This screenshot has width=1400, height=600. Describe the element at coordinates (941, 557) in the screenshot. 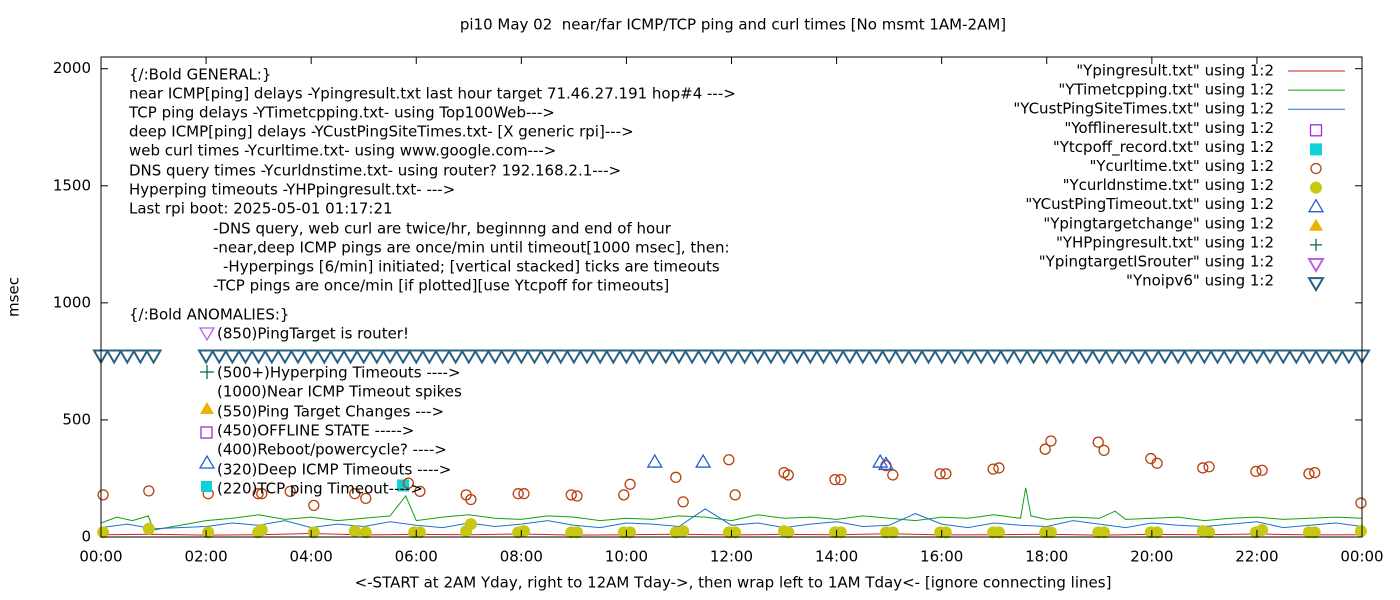

I see `x-tick-label: 16:00` at that location.